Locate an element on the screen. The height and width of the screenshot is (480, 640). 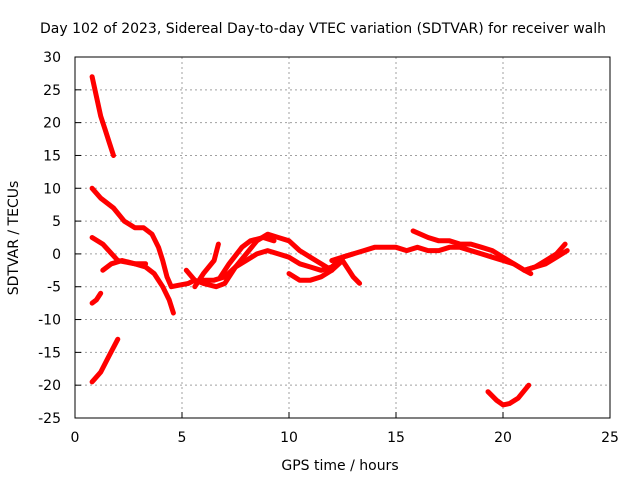
y-tick-label: 5 is located at coordinates (56, 222).